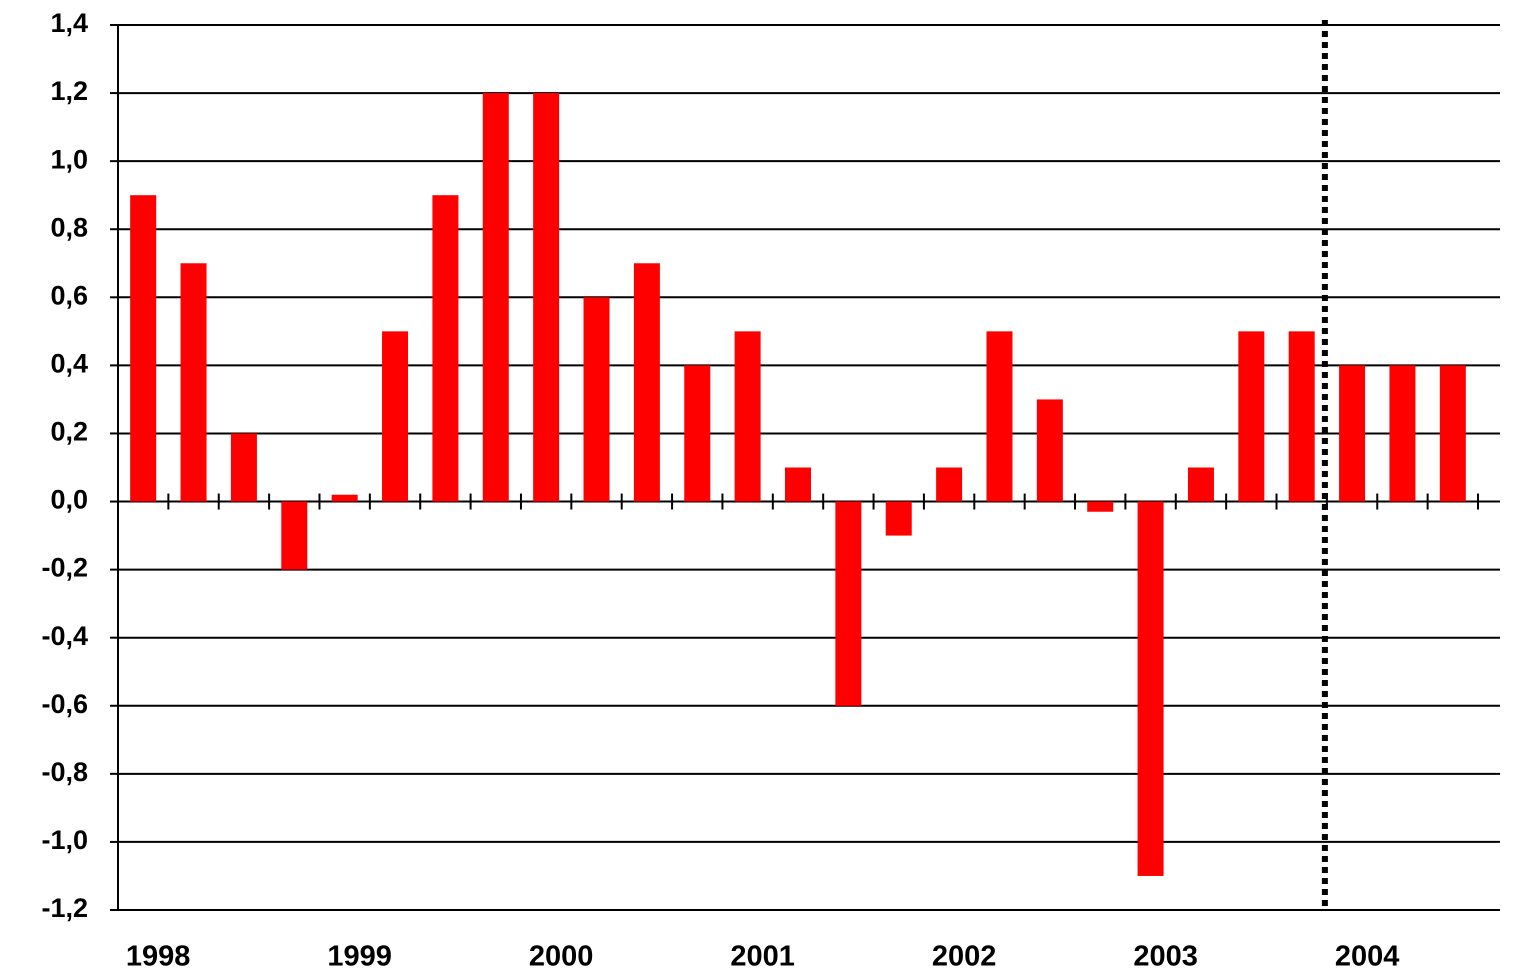  I want to click on y-tick-label: 0,8, so click(69, 227).